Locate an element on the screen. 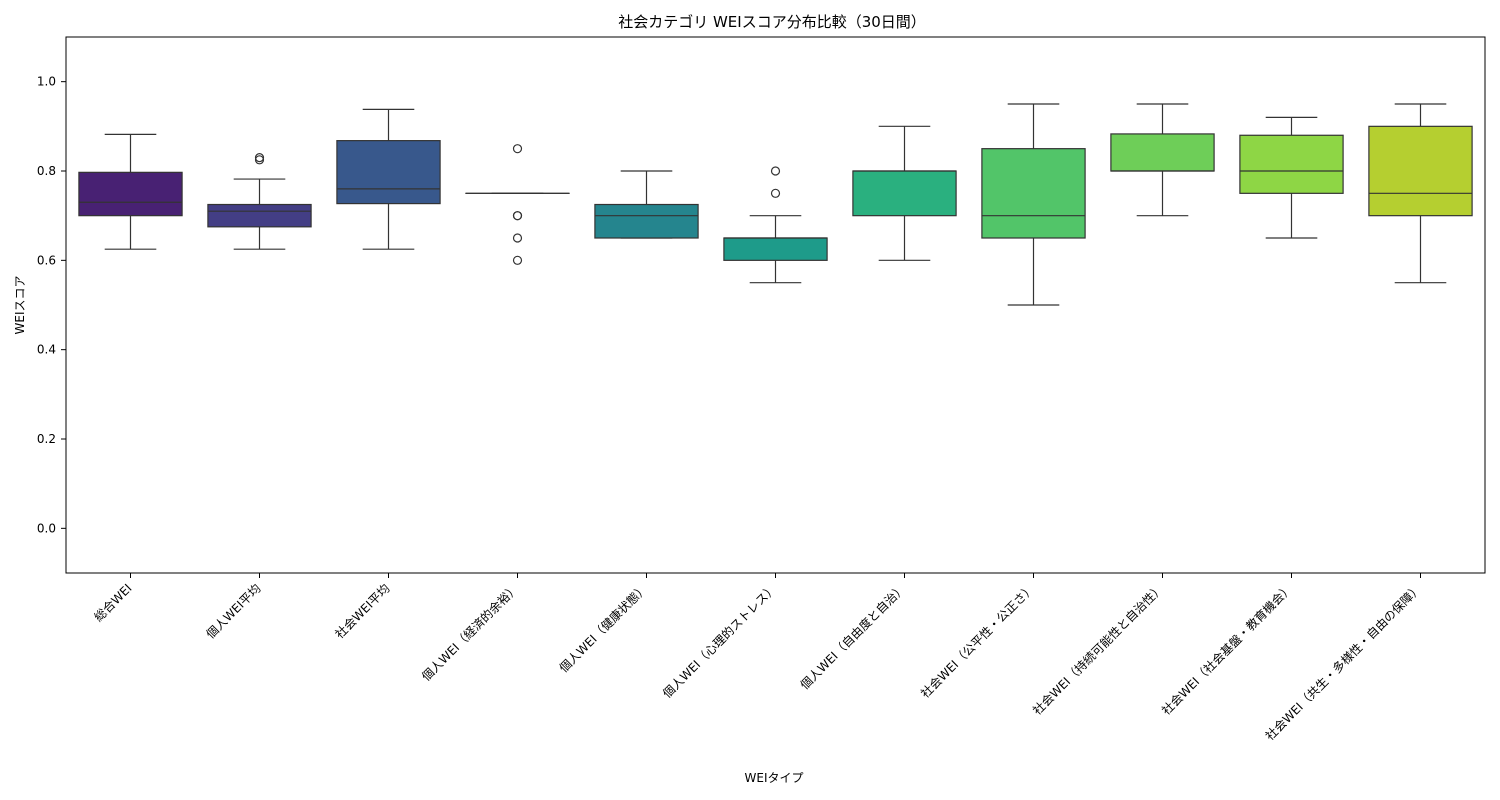  y-axis-label: WEIスコア is located at coordinates (20, 305).